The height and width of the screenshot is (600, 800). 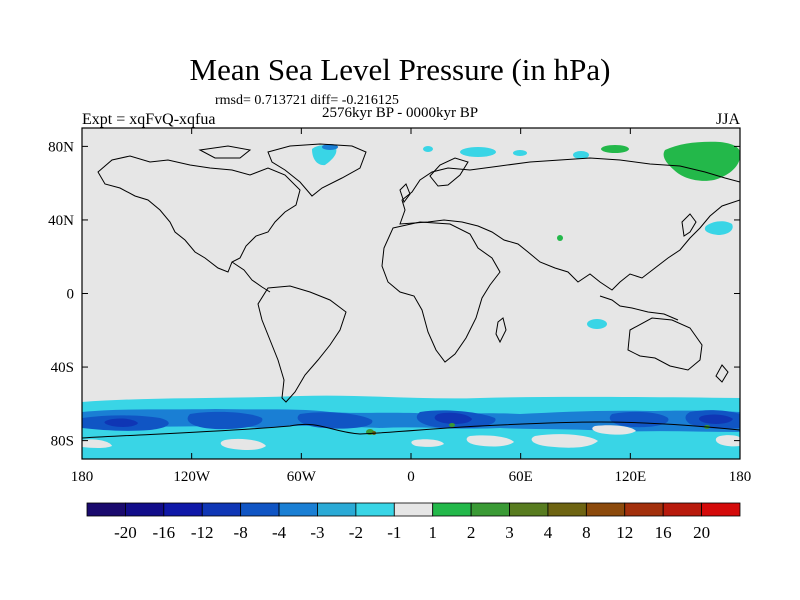 What do you see at coordinates (71, 295) in the screenshot?
I see `lat-tick-label: 0` at bounding box center [71, 295].